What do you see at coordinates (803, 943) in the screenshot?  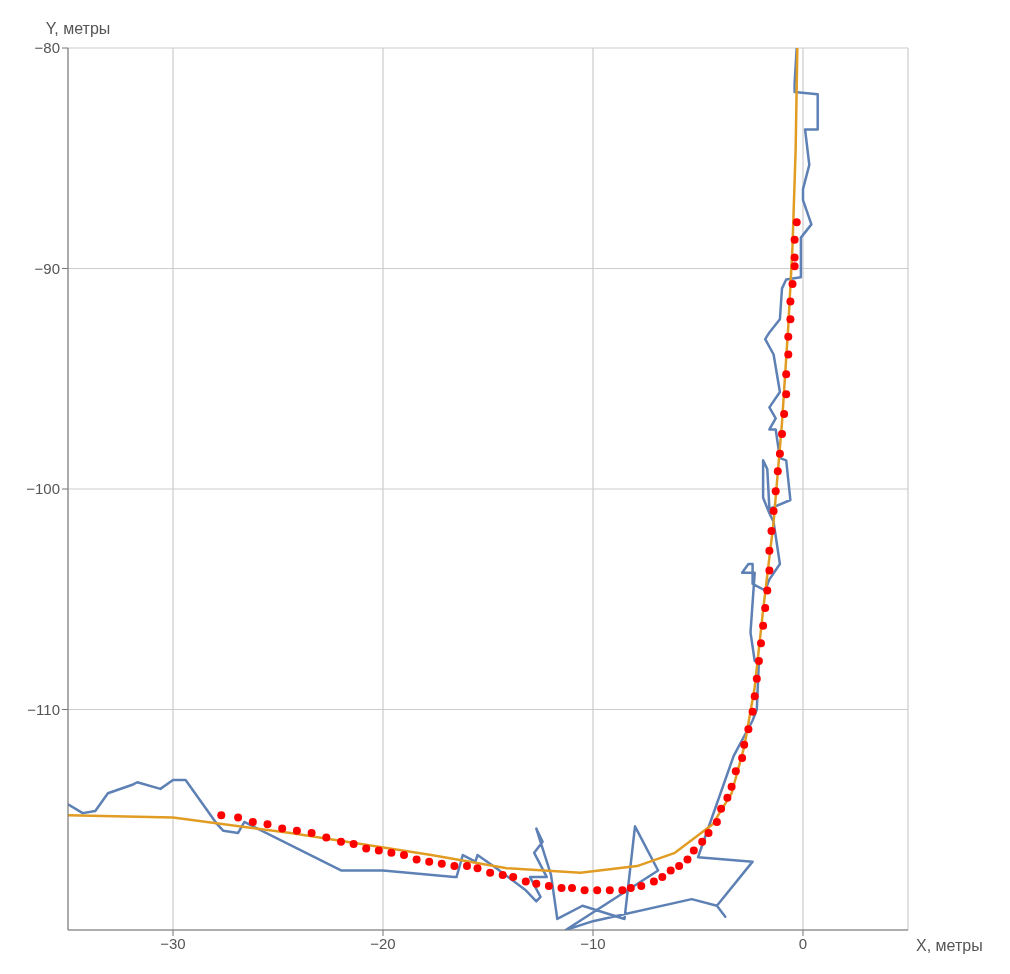 I see `x-tick-label: 0` at bounding box center [803, 943].